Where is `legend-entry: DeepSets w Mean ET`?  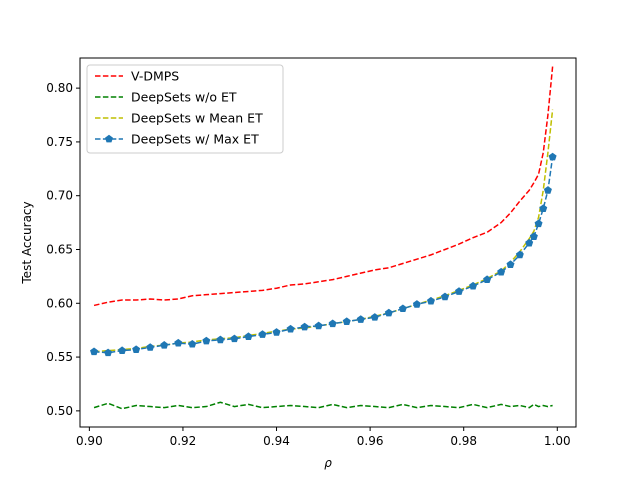
legend-entry: DeepSets w Mean ET is located at coordinates (179, 118).